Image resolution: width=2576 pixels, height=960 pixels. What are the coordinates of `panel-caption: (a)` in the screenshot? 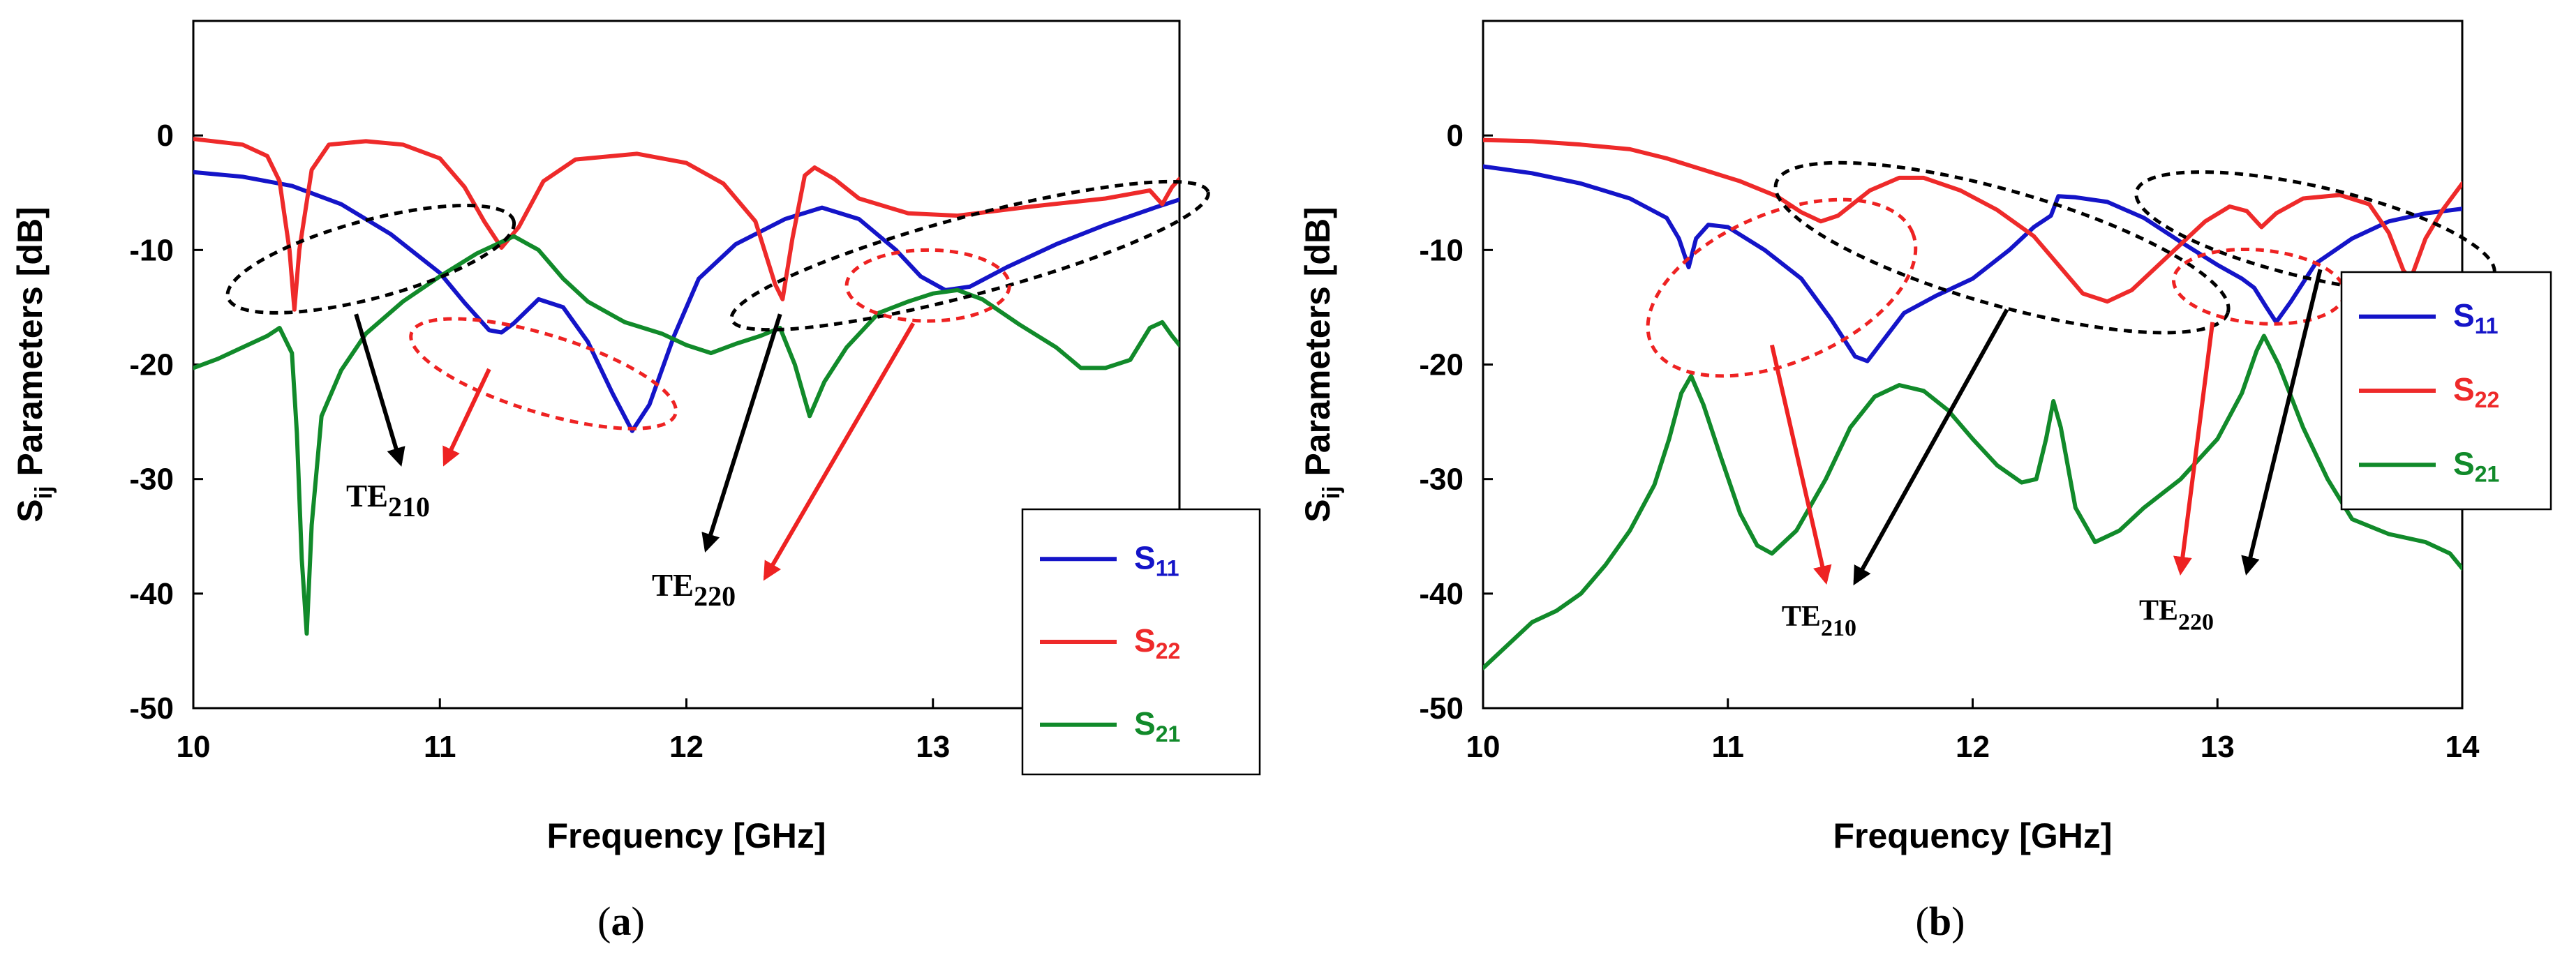 It's located at (621, 921).